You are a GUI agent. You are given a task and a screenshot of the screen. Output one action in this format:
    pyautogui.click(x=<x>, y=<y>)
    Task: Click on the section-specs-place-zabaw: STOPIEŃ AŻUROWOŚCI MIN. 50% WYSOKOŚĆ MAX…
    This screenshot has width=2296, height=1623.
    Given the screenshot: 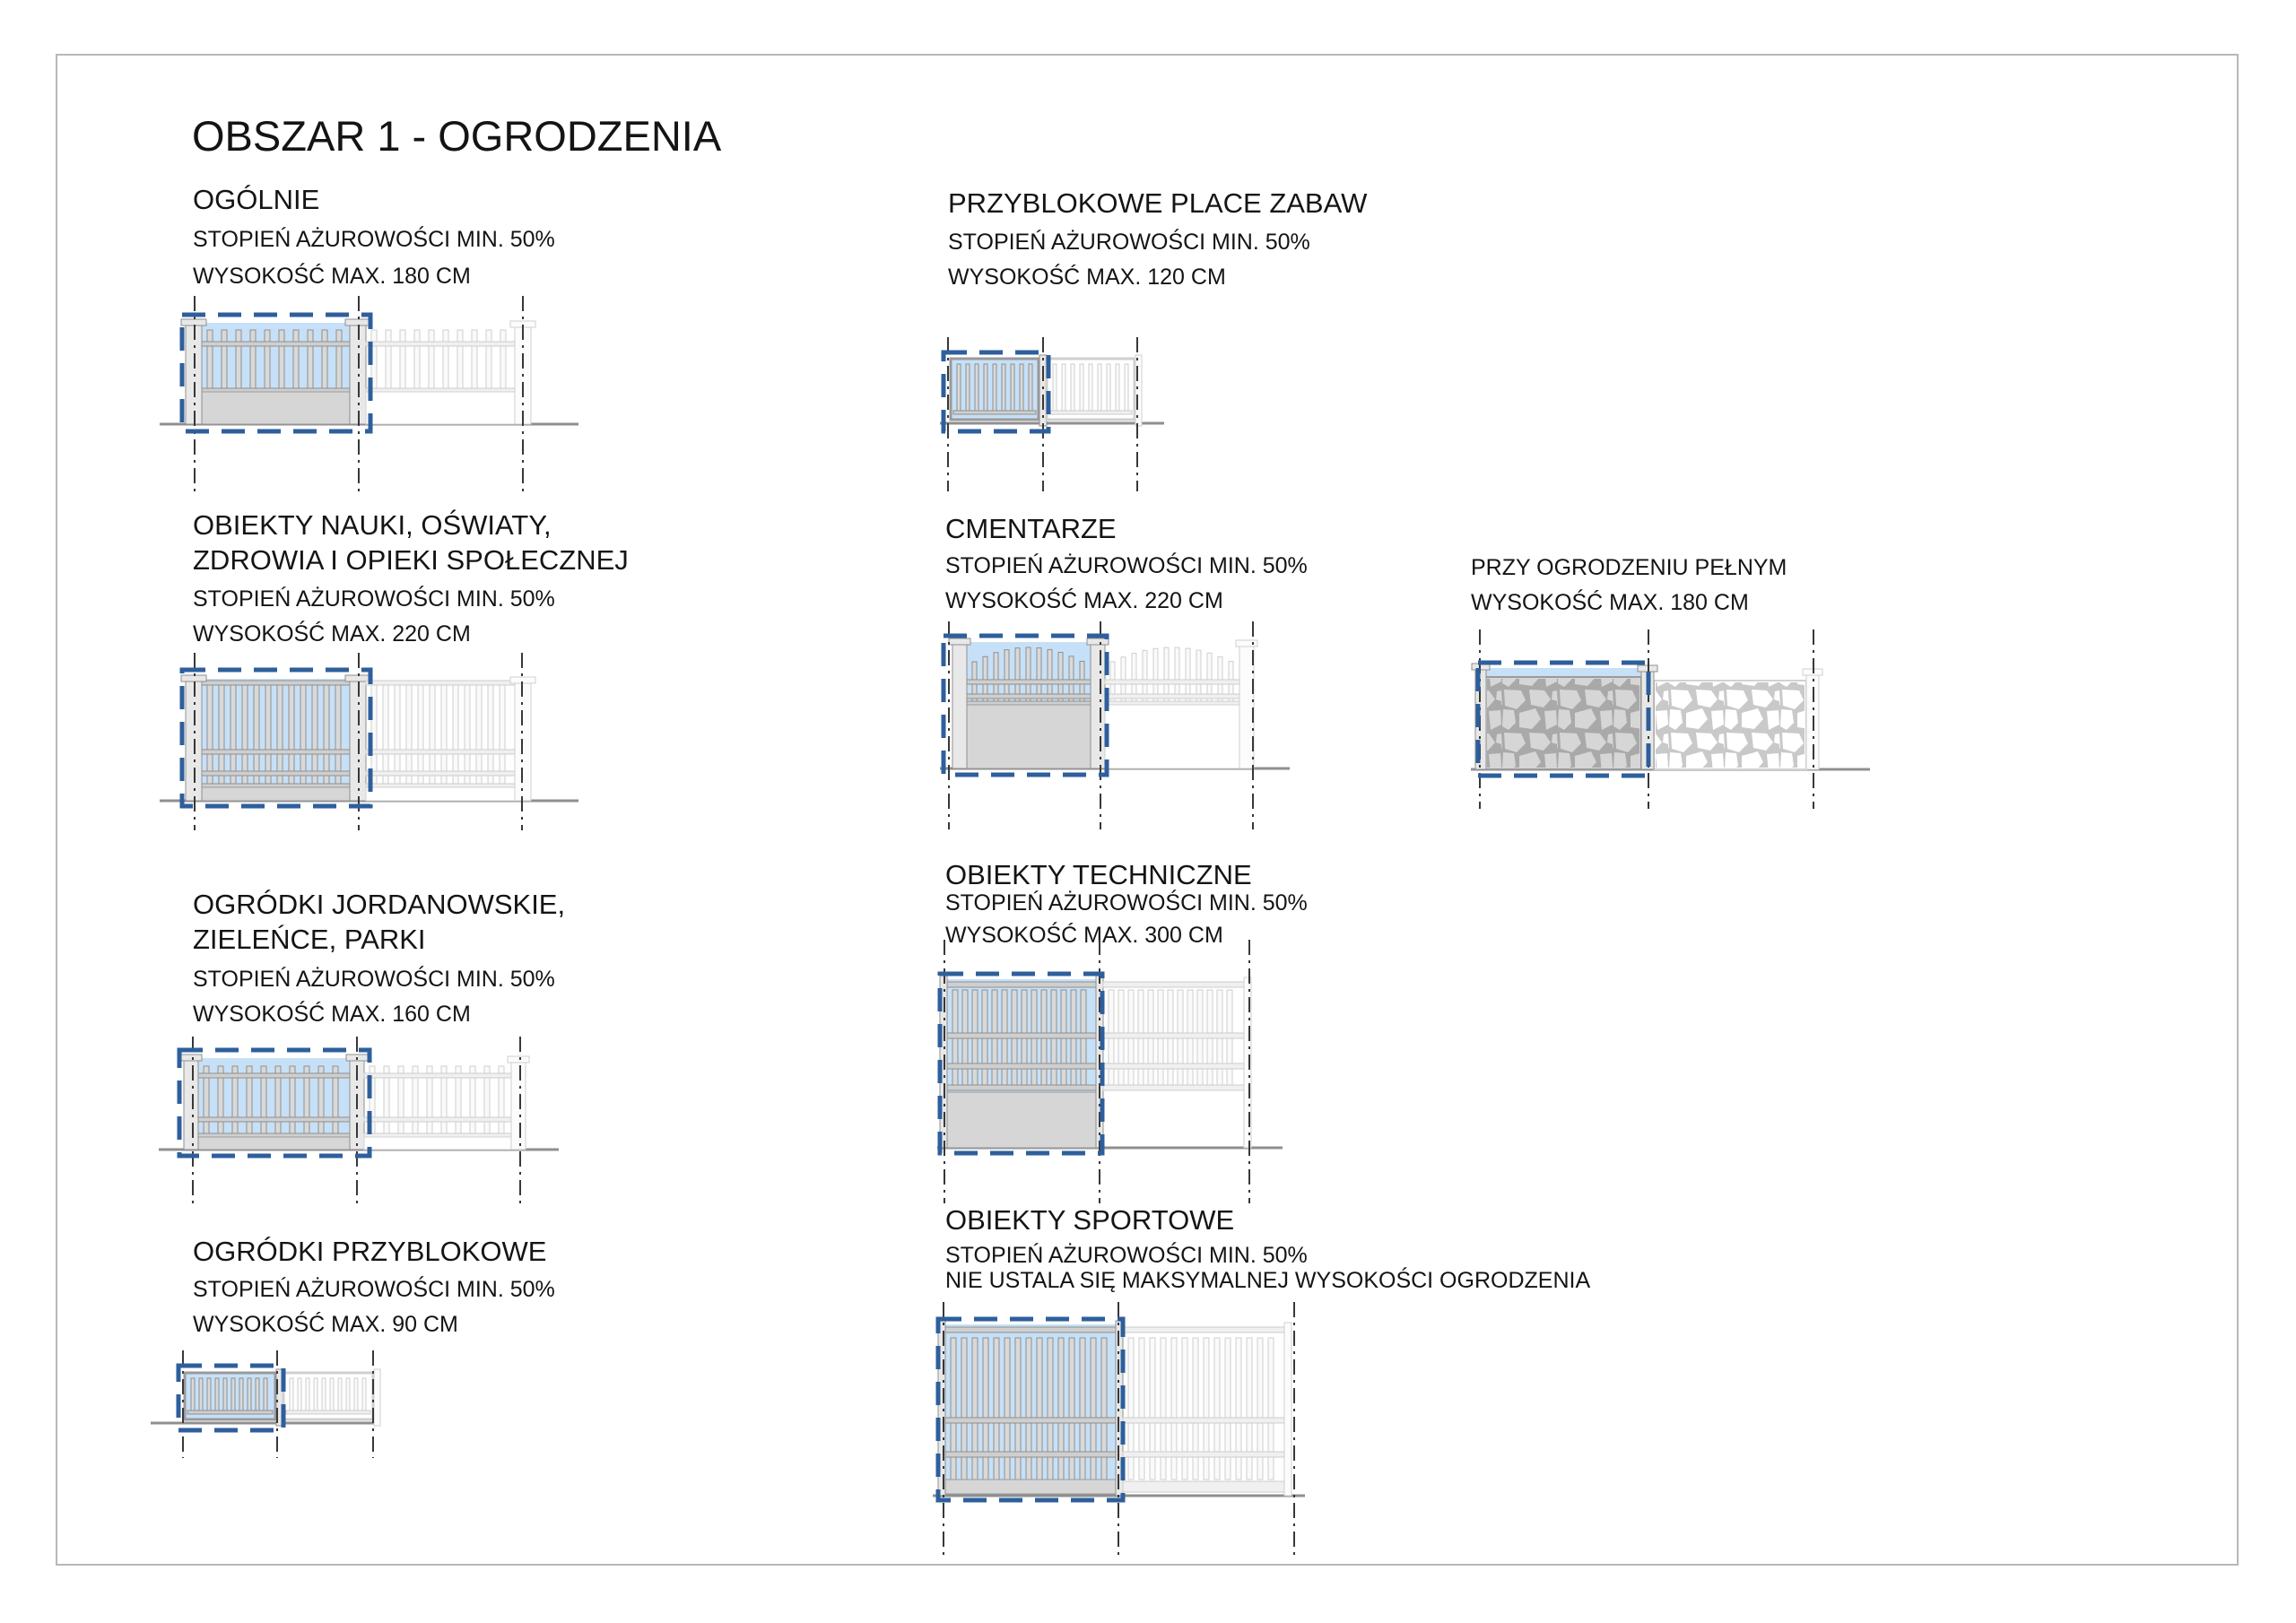 What is the action you would take?
    pyautogui.click(x=1129, y=260)
    